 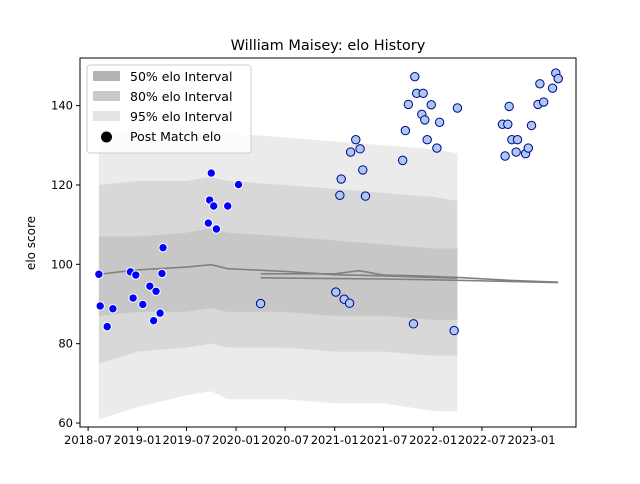 What do you see at coordinates (181, 76) in the screenshot?
I see `legend-label: 50% elo Interval` at bounding box center [181, 76].